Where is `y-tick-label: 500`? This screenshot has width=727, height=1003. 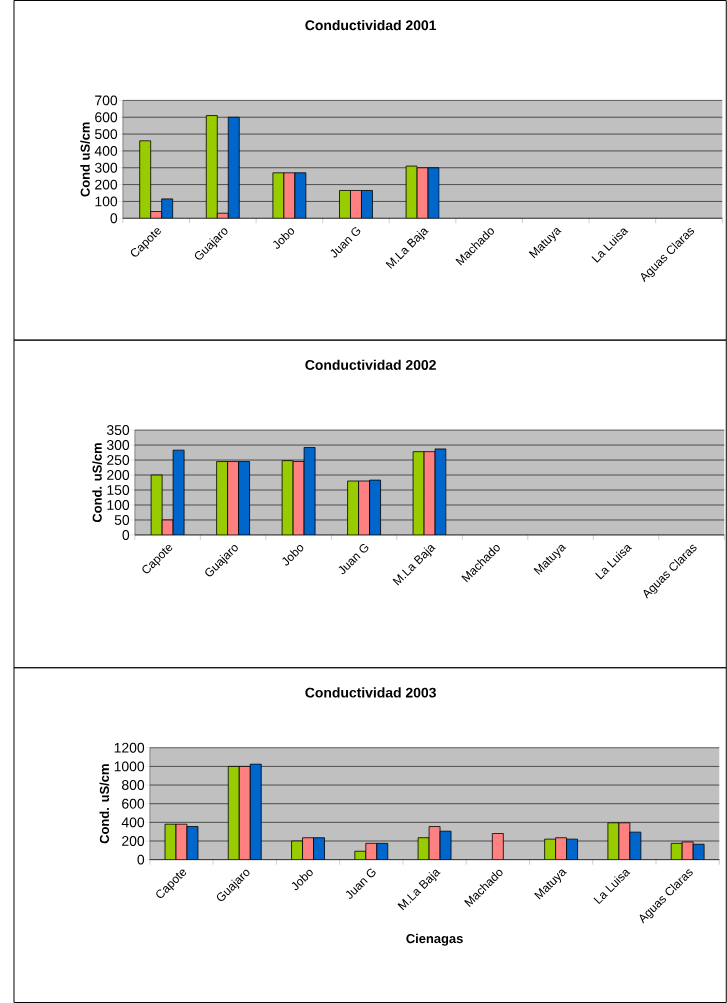 y-tick-label: 500 is located at coordinates (106, 134).